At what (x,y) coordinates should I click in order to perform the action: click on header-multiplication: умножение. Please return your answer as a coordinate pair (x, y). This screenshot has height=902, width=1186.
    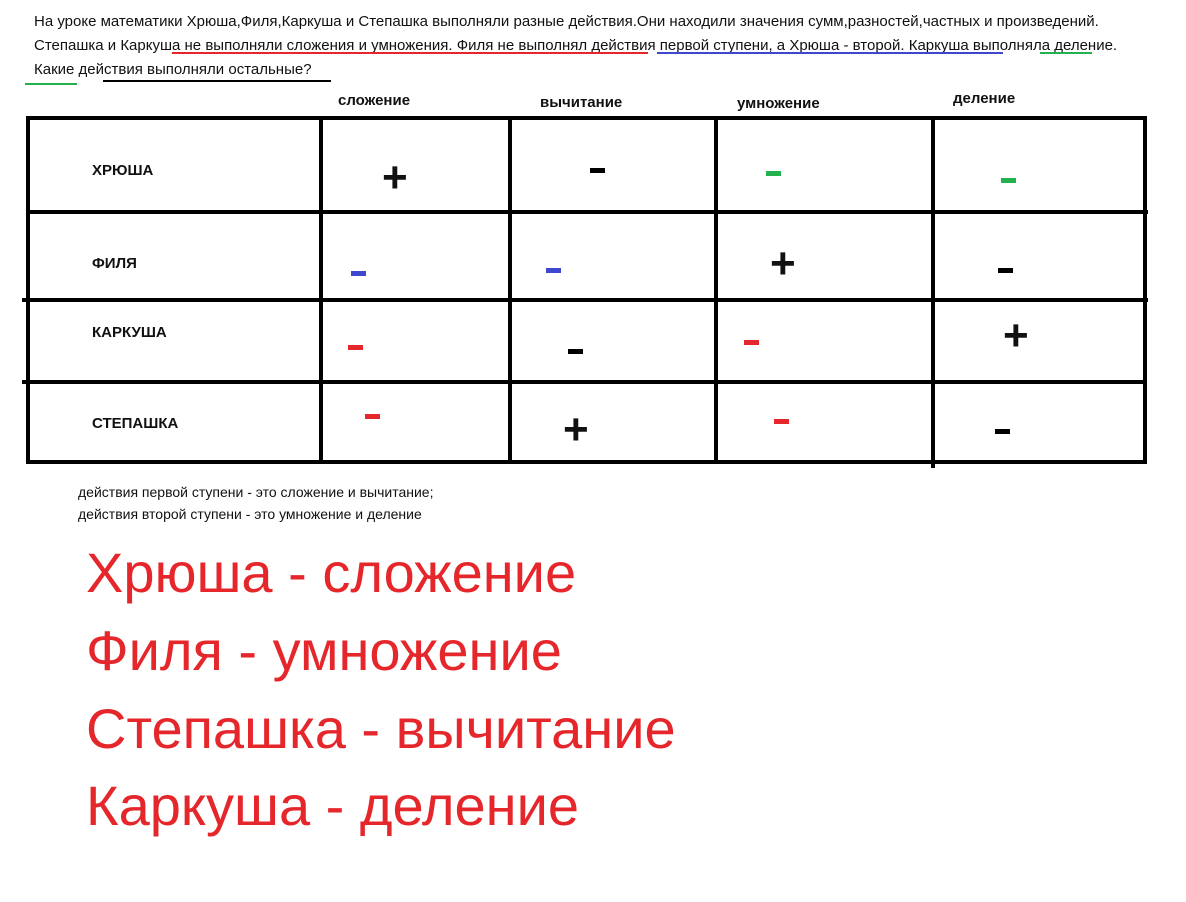
    Looking at the image, I should click on (778, 103).